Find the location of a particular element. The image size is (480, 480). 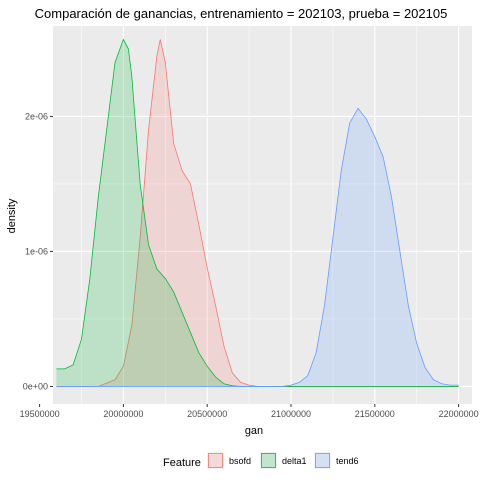

x-tick-label: 21000000 is located at coordinates (291, 414).